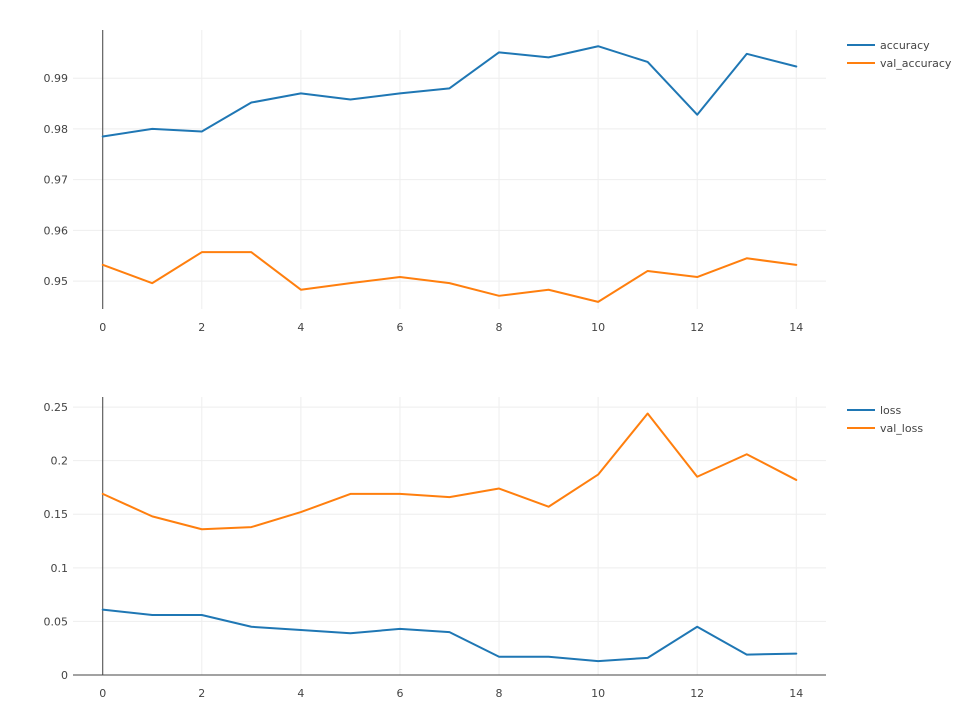 This screenshot has height=727, width=980. What do you see at coordinates (56, 541) in the screenshot?
I see `y-tick-labels: 0 0.05 0.1 0.15 0.2 0.25` at bounding box center [56, 541].